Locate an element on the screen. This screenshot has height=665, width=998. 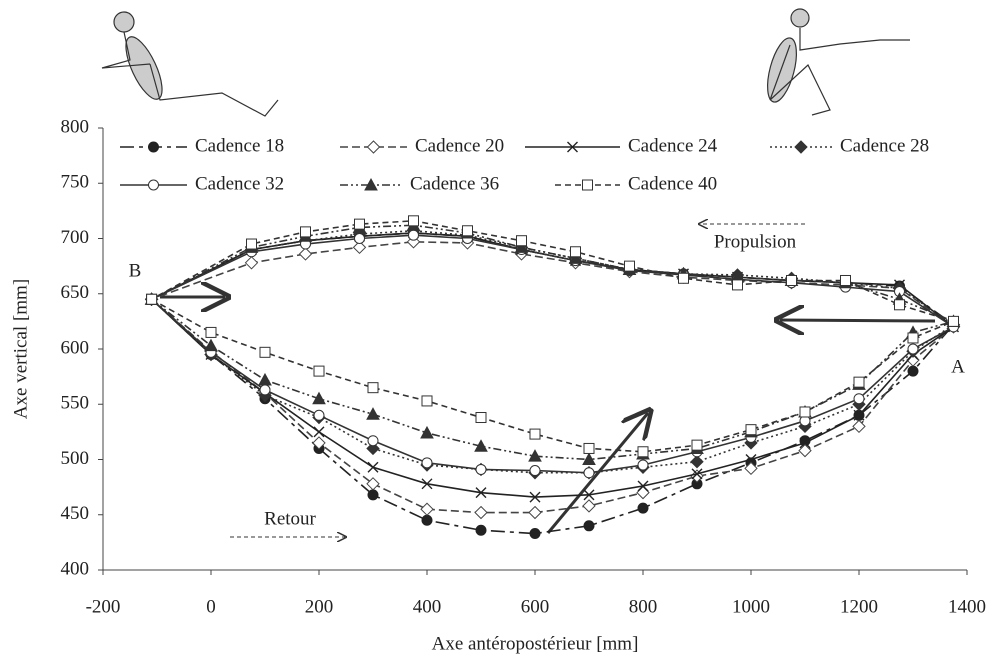
legend-label: Cadence 18 is located at coordinates (239, 145).